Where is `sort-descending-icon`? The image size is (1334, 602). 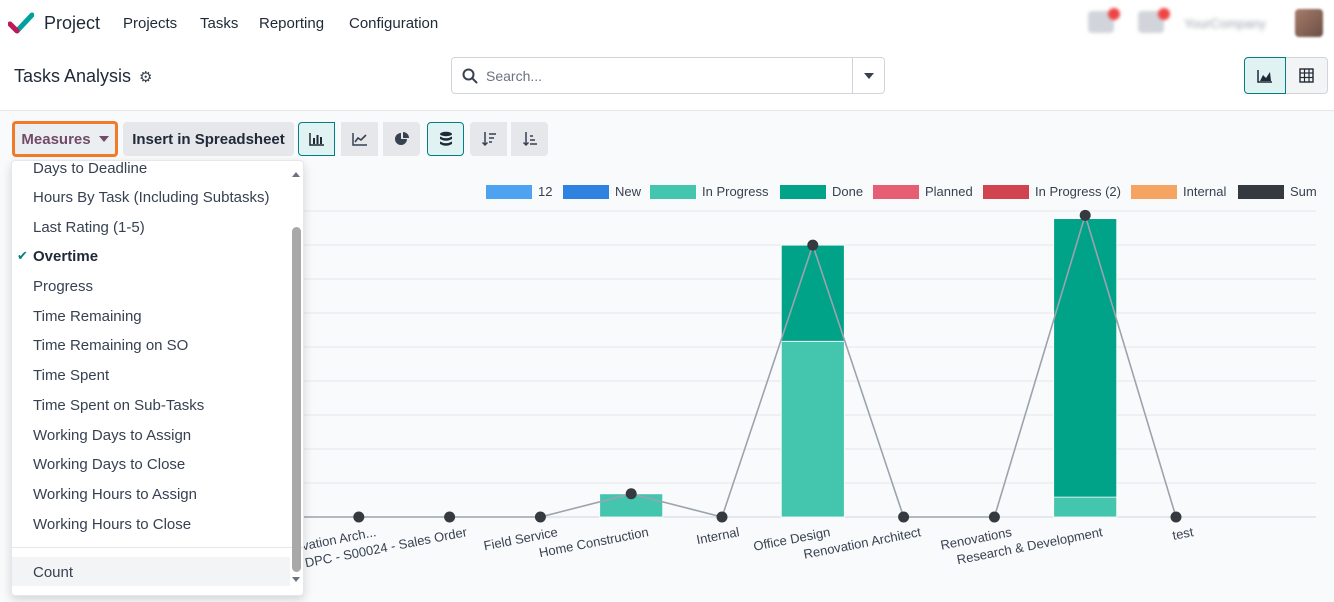 sort-descending-icon is located at coordinates (488, 139).